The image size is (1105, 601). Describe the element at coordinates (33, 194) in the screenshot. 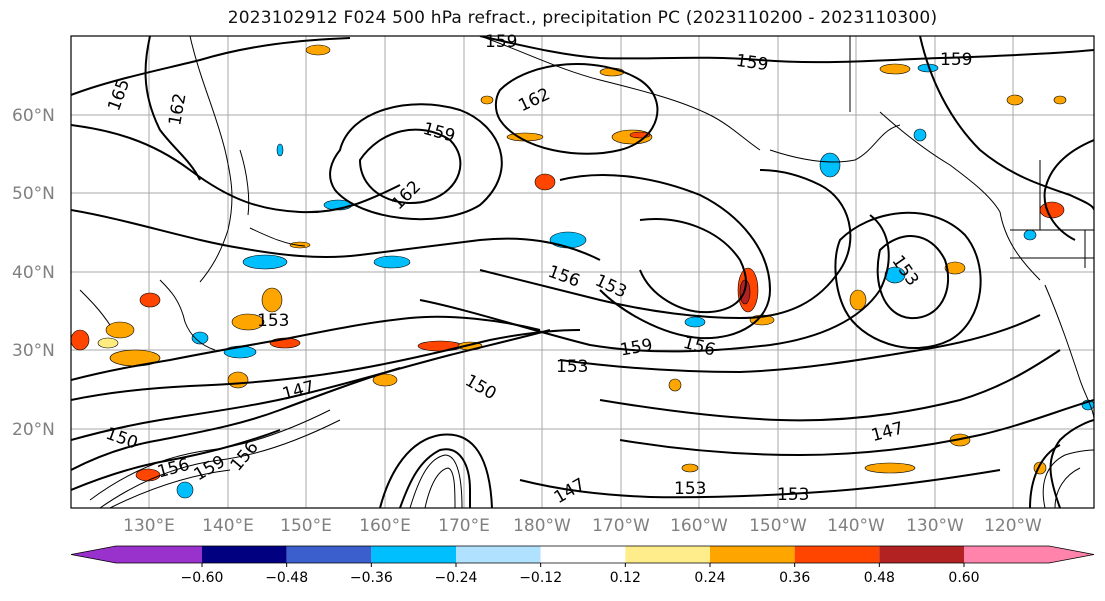

I see `lat-label: 50°N` at that location.